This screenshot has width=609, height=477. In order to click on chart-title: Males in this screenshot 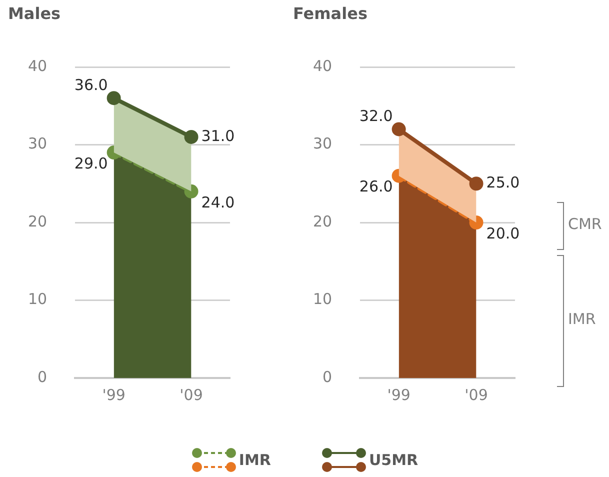, I will do `click(34, 13)`.